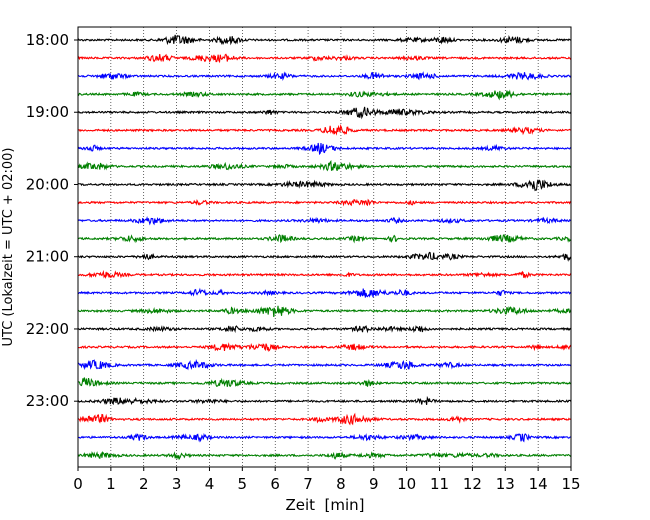 Image resolution: width=650 pixels, height=520 pixels. What do you see at coordinates (47, 401) in the screenshot?
I see `y-tick-label: 23:00` at bounding box center [47, 401].